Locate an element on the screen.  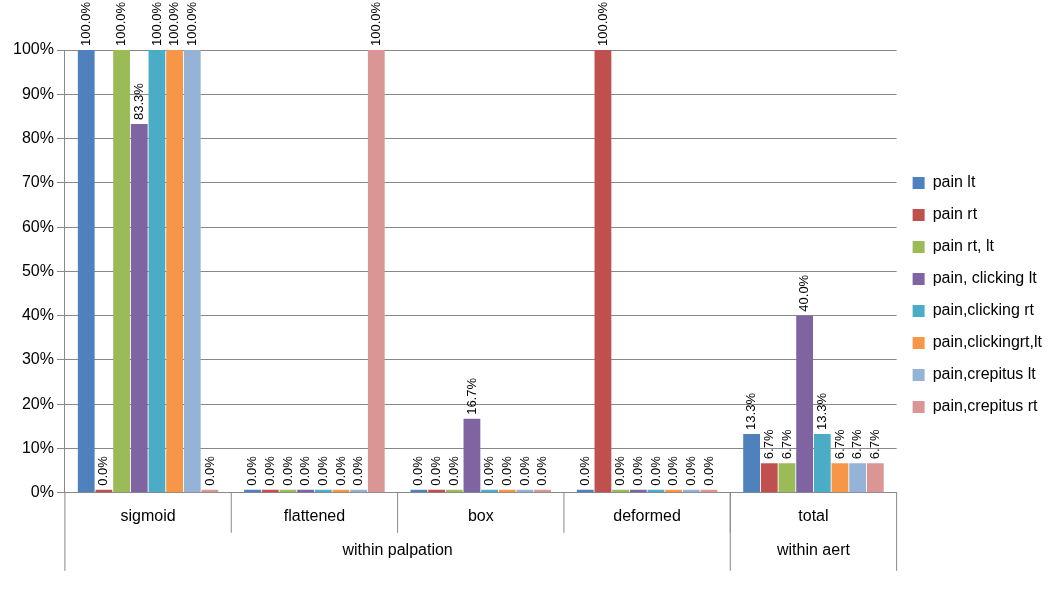
x-tick-label: flattened is located at coordinates (314, 515).